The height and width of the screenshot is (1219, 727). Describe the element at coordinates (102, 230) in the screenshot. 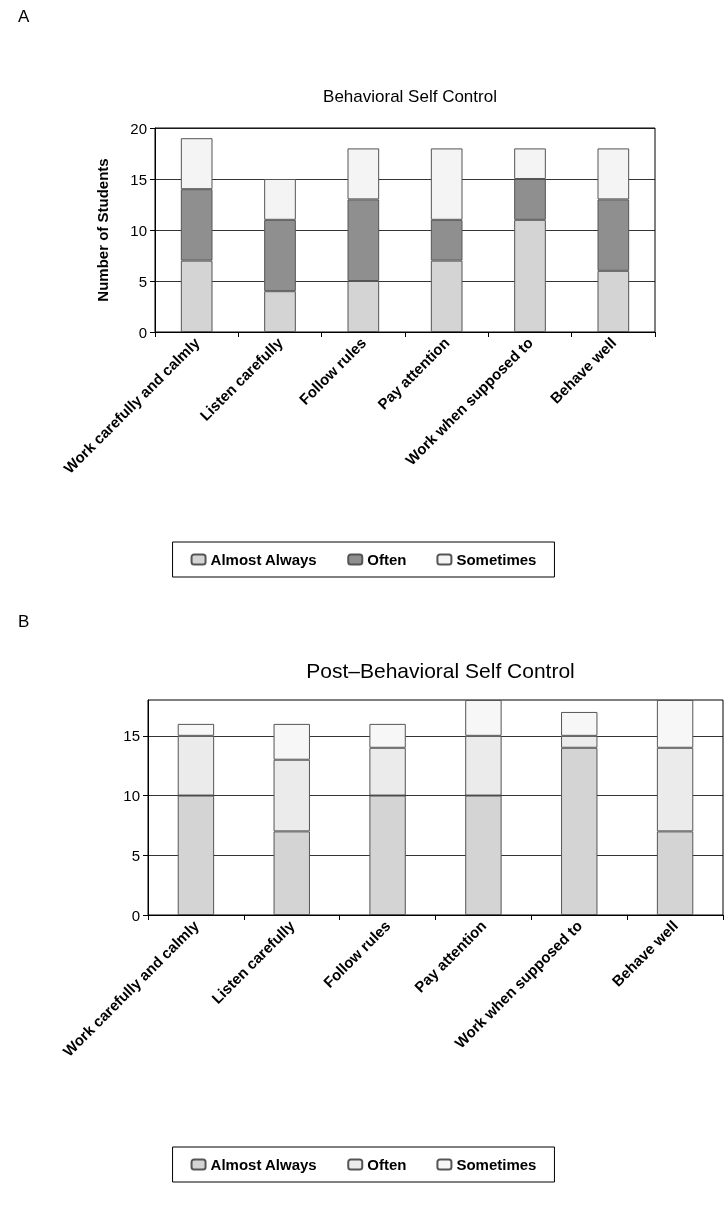

I see `y-axis-title: Number of Students` at that location.